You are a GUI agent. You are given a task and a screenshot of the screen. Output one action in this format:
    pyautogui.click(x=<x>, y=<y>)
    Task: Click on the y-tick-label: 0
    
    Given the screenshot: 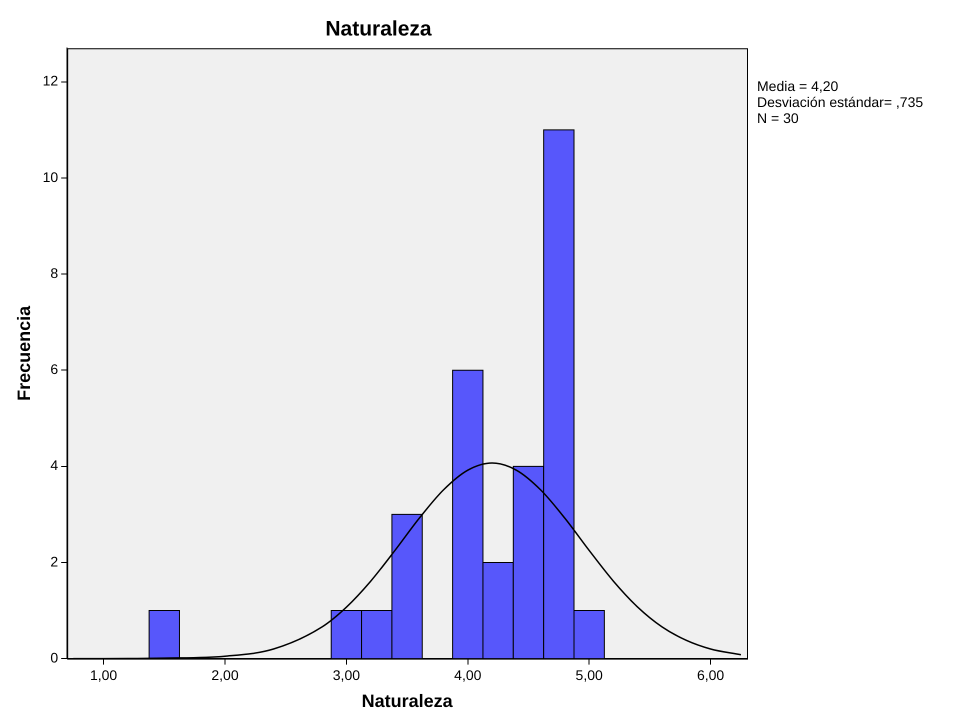 What is the action you would take?
    pyautogui.click(x=54, y=657)
    